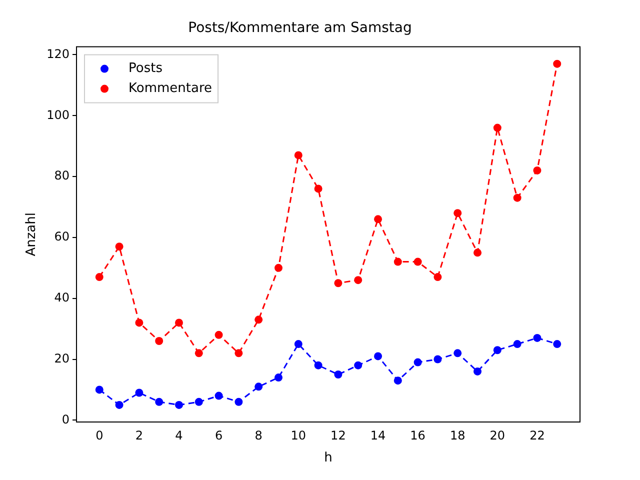  I want to click on x-tick-label: 6, so click(218, 435).